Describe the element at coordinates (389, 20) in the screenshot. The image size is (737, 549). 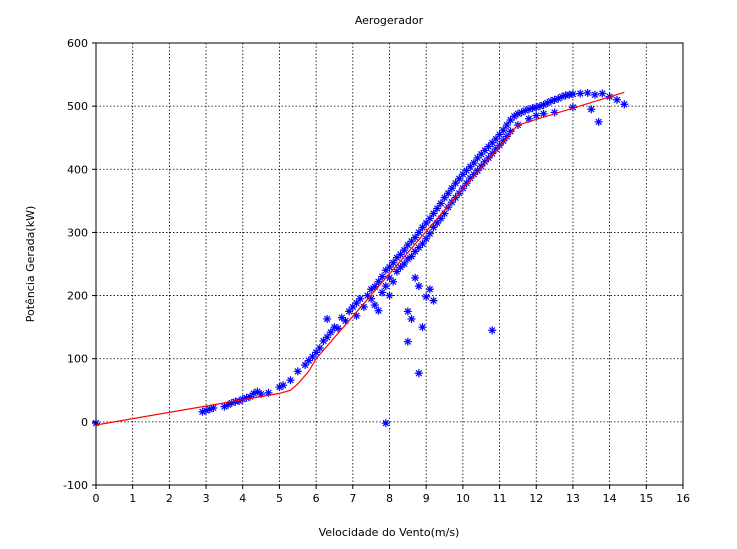
I see `chart-title: Aerogerador` at that location.